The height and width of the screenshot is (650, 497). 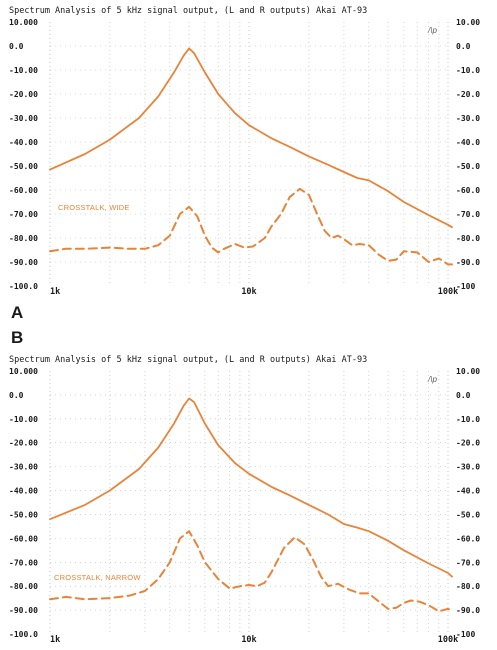 What do you see at coordinates (17, 337) in the screenshot?
I see `panel-letter-b: B` at bounding box center [17, 337].